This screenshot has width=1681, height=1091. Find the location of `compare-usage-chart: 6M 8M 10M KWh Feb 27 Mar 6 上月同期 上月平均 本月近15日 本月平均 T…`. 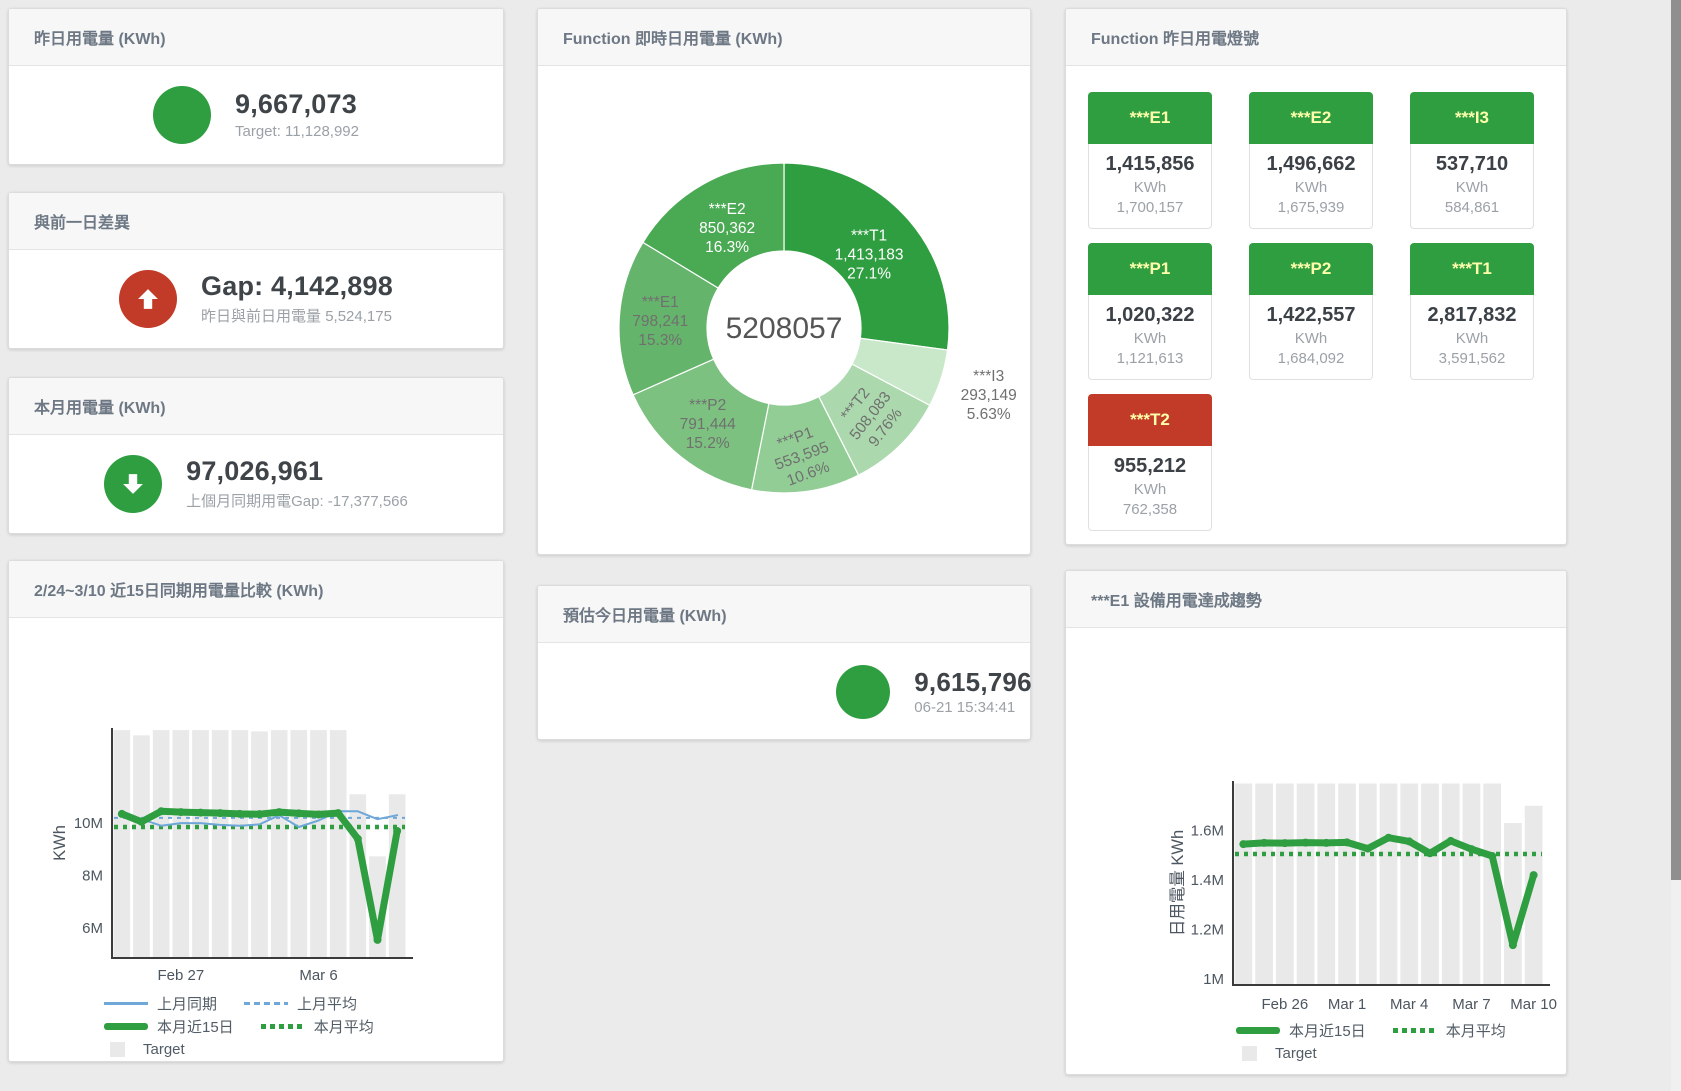

compare-usage-chart: 6M 8M 10M KWh Feb 27 Mar 6 上月同期 上月平均 本月近15日 本月平均 T… is located at coordinates (256, 889).